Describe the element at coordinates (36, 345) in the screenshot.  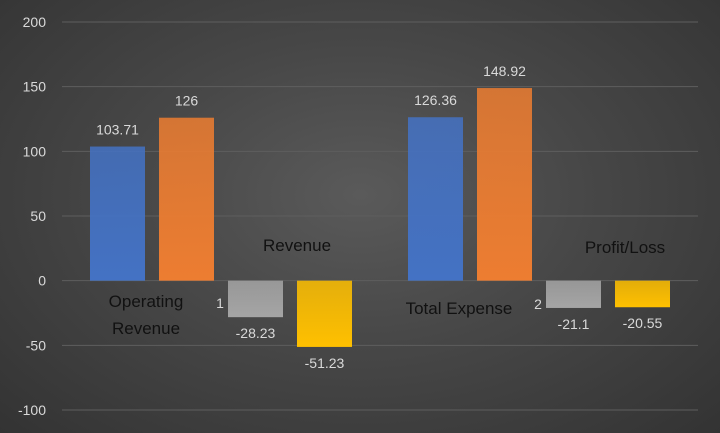
I see `y-tick-label: -50` at that location.